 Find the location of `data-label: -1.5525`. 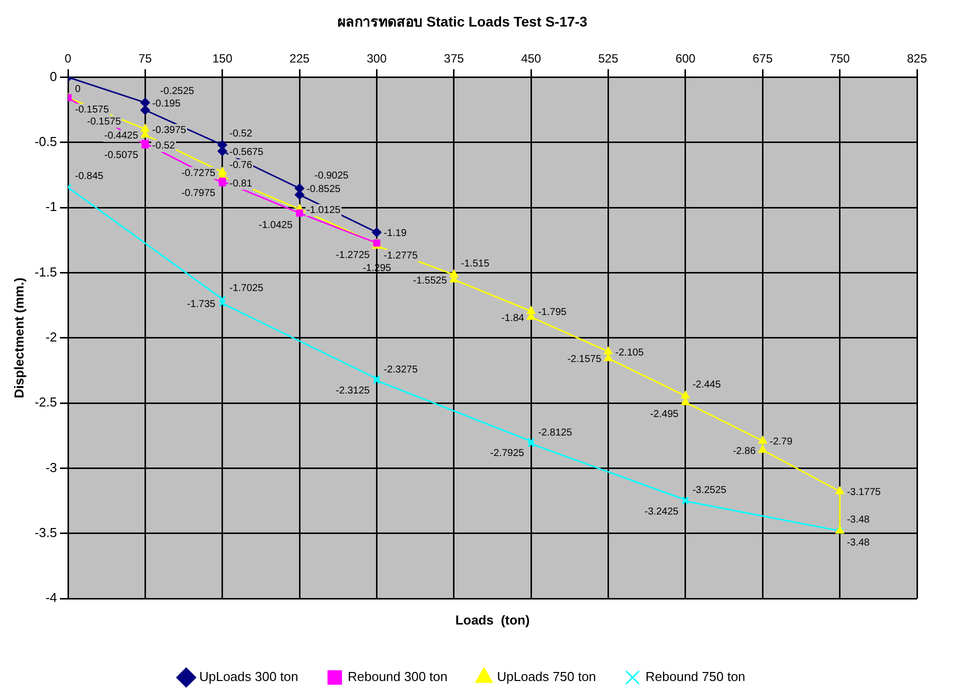

data-label: -1.5525 is located at coordinates (430, 280).